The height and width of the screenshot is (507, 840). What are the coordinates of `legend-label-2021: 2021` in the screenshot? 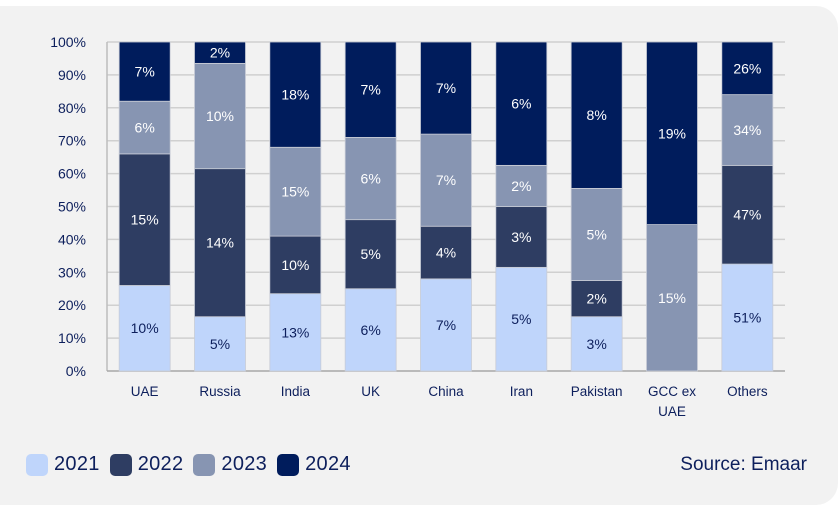 It's located at (77, 464).